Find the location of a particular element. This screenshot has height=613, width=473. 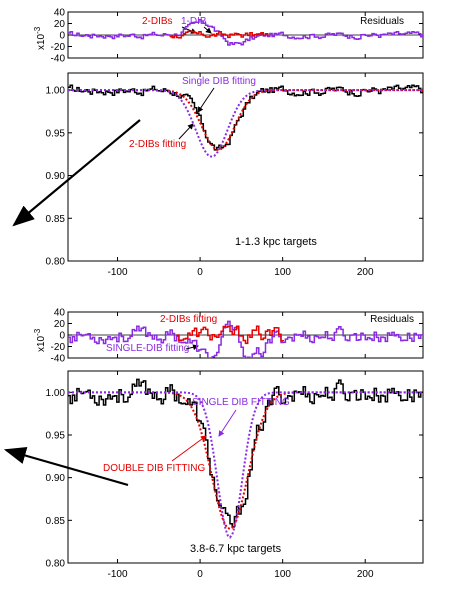

bottom-residual-scale: x10-3 is located at coordinates (40, 340).